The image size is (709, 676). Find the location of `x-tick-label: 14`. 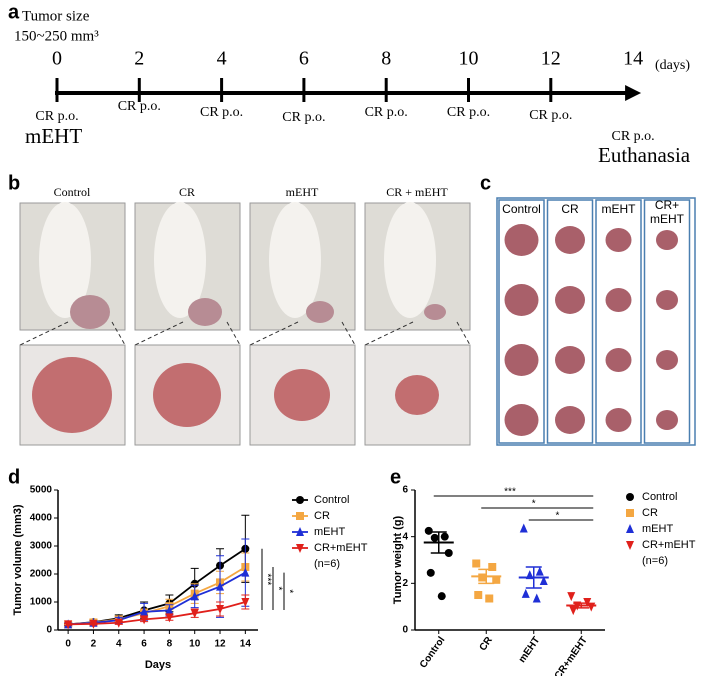

x-tick-label: 14 is located at coordinates (246, 644).